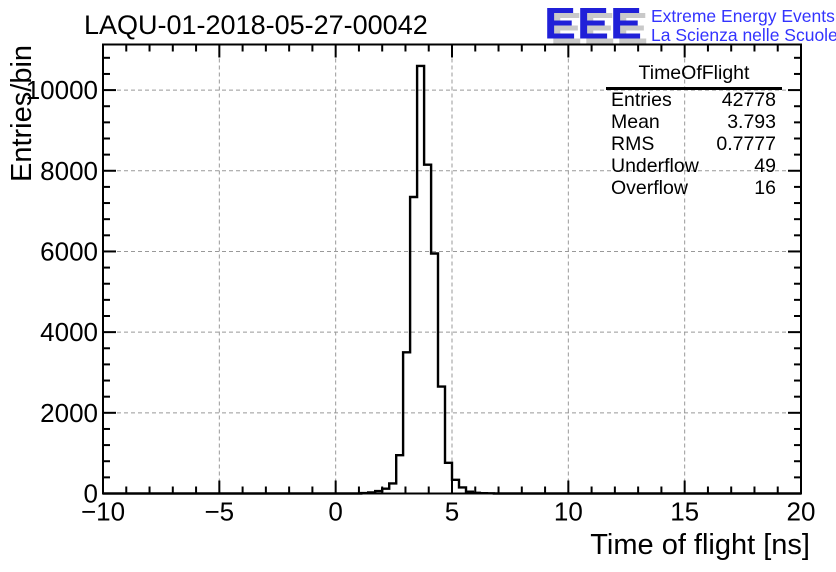 Image resolution: width=836 pixels, height=572 pixels. What do you see at coordinates (22, 113) in the screenshot?
I see `y-axis-title: Entries/bin` at bounding box center [22, 113].